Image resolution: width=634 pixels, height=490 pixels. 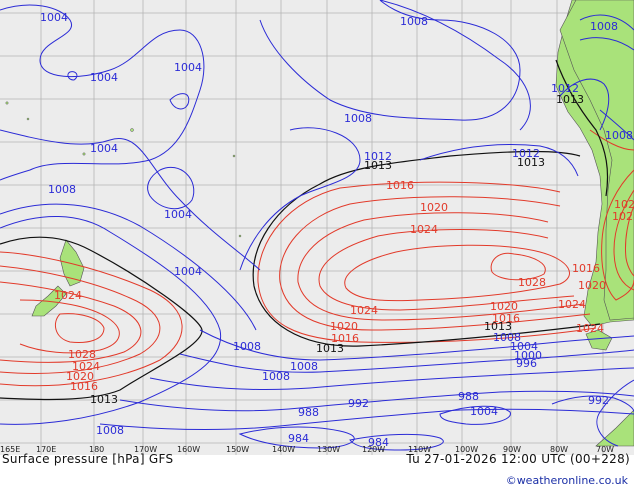 What do you see at coordinates (328, 449) in the screenshot?
I see `lon-tick: 130W` at bounding box center [328, 449].